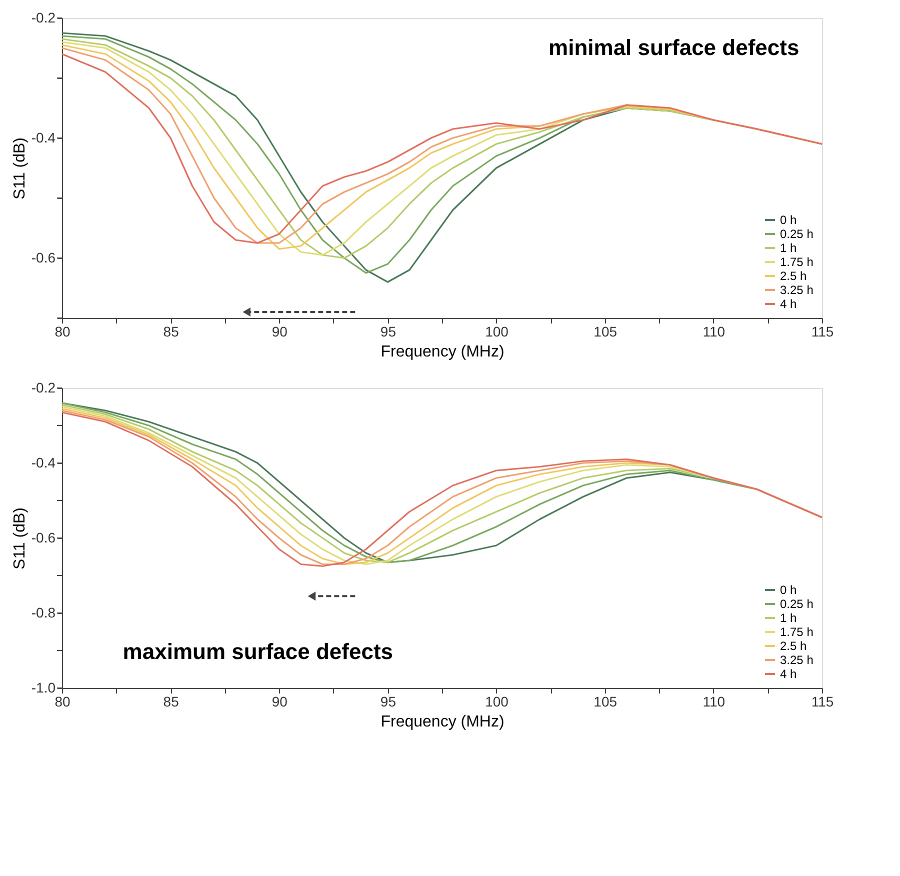 The height and width of the screenshot is (876, 900). I want to click on y-tick-label: -1.0, so click(43, 688).